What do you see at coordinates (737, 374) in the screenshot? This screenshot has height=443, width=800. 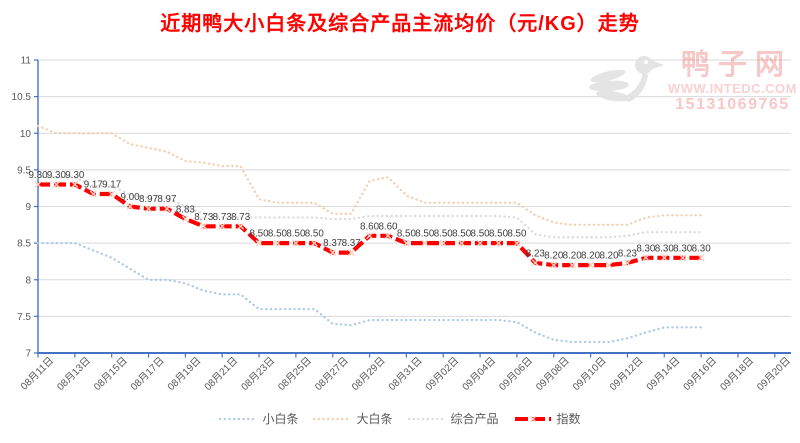 I see `svg-text: 09月18日` at bounding box center [737, 374].